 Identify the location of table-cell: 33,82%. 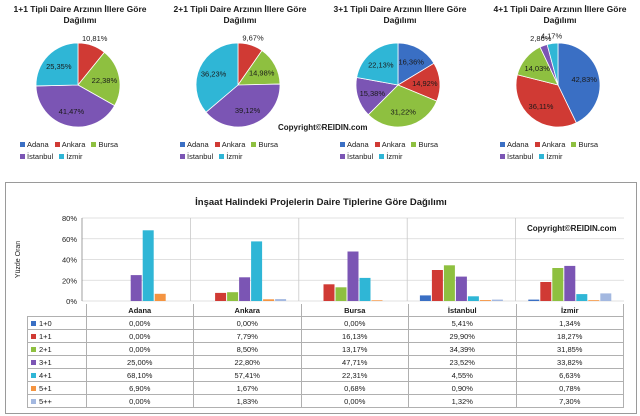
(569, 362).